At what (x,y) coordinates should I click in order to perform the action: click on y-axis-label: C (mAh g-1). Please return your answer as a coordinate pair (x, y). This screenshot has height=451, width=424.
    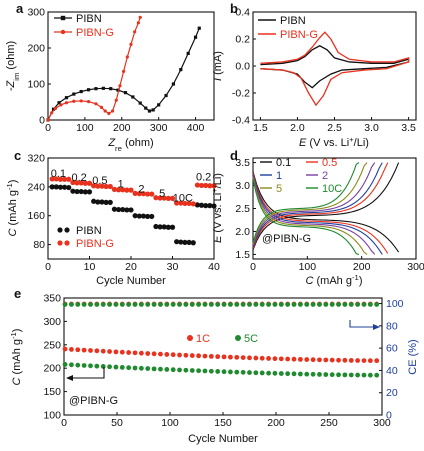
    Looking at the image, I should click on (16, 357).